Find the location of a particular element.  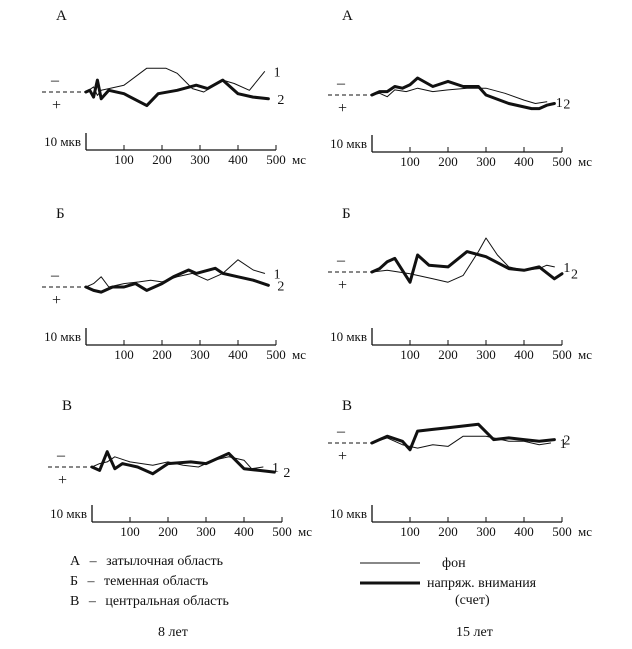

panel-age_15-b: Б – +10 мкв 100 200 300 400 500 мс 1 2 is located at coordinates (460, 284).